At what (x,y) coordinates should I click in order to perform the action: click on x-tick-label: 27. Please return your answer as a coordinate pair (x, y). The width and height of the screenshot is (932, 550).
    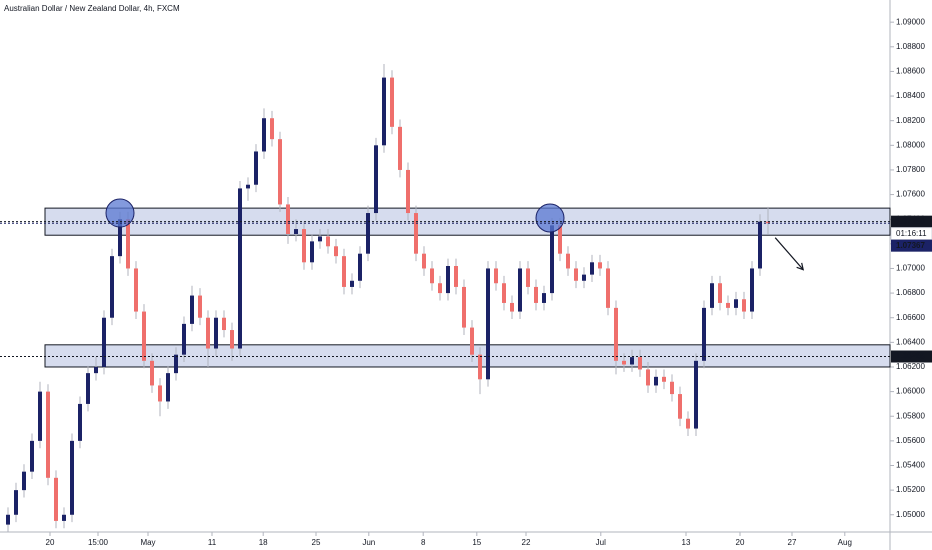
    Looking at the image, I should click on (792, 542).